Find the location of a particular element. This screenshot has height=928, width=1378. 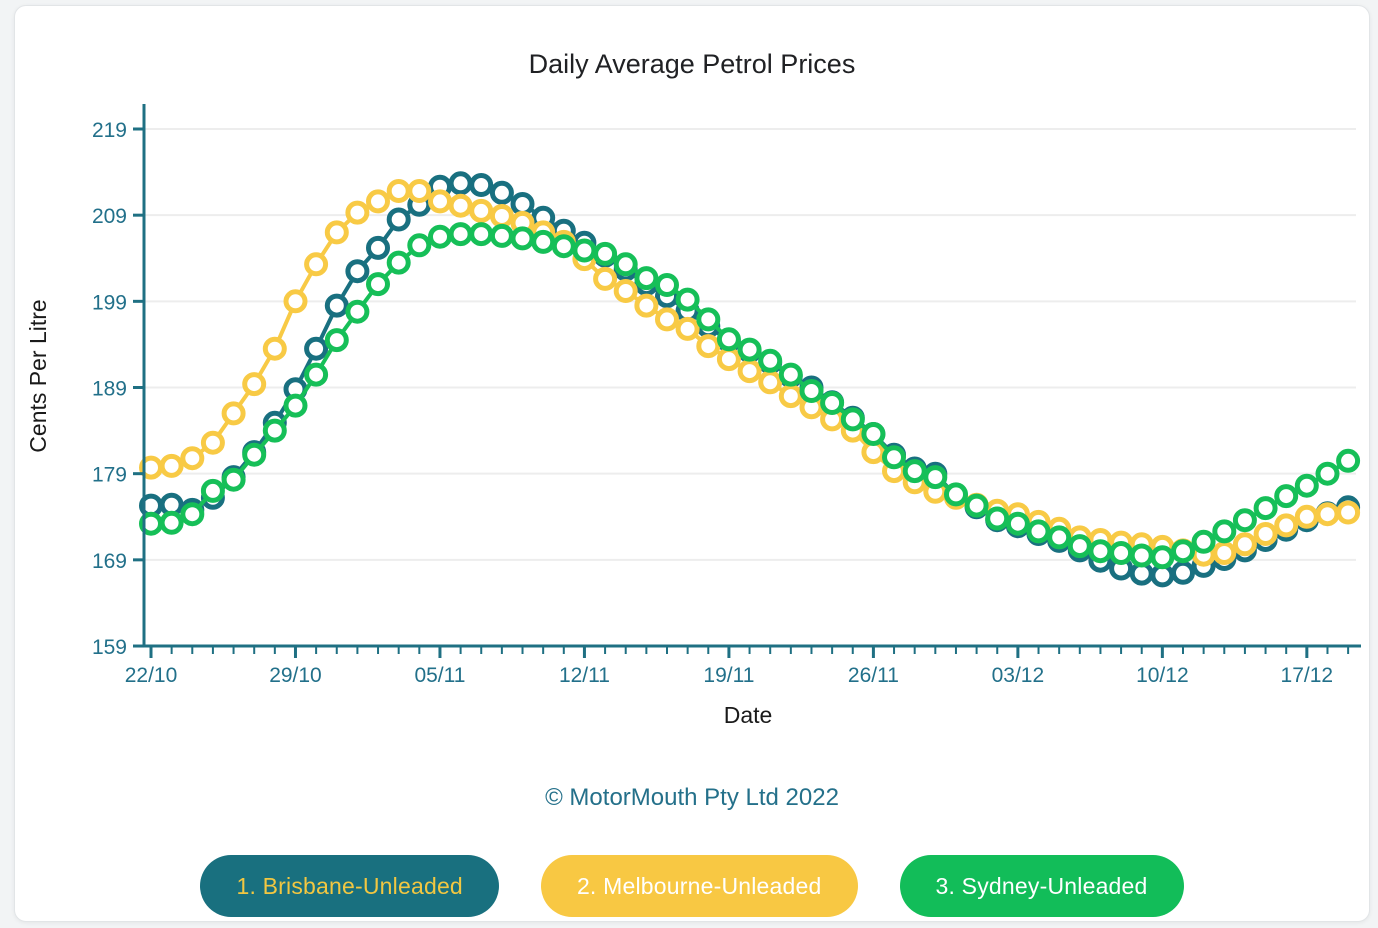

legend-button-sydney: 3. Sydney-Unleaded is located at coordinates (1041, 886).